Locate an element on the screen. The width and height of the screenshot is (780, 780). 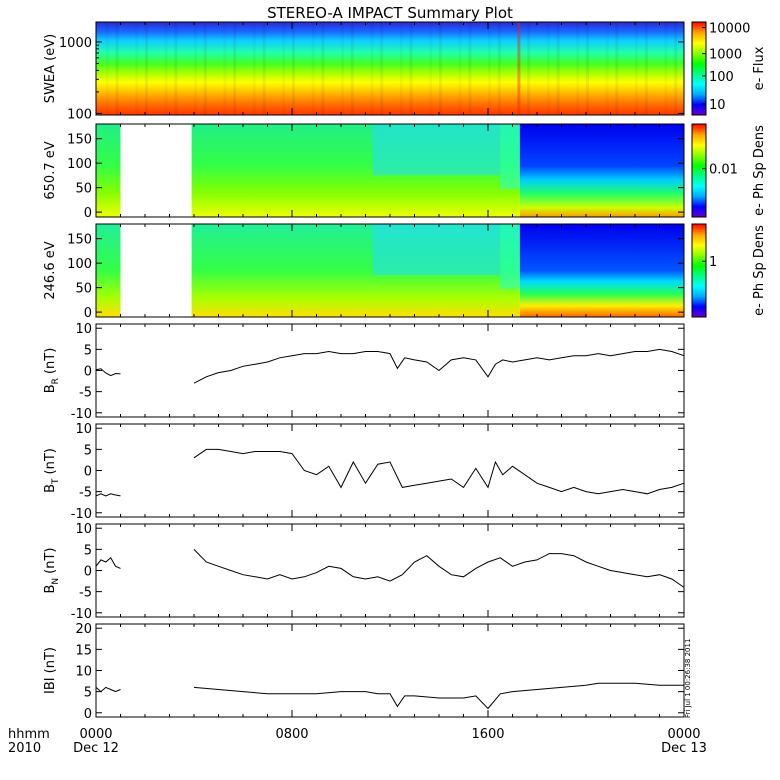
y-axis-label: IBI (nT) is located at coordinates (50, 670).